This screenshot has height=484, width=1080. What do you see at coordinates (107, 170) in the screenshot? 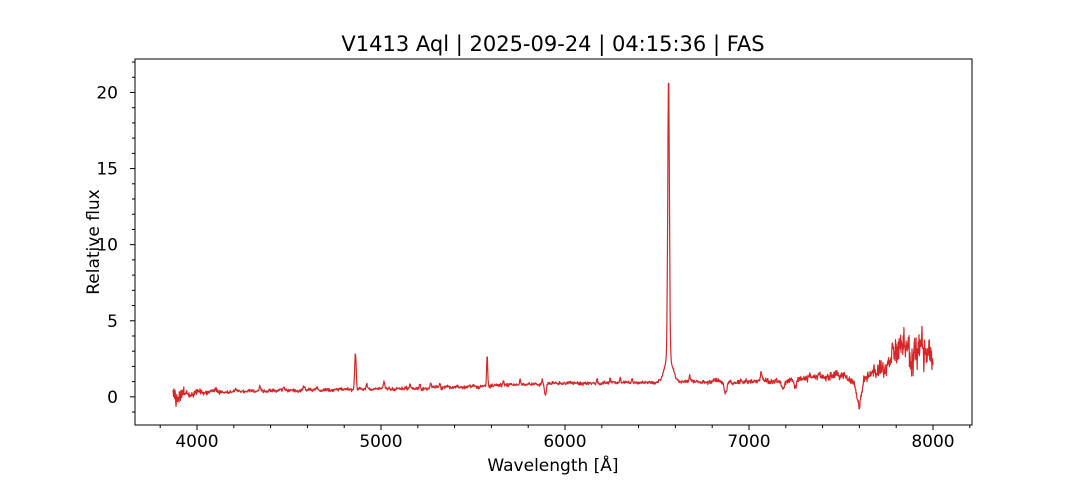
I see `y-tick-label: 15` at bounding box center [107, 170].